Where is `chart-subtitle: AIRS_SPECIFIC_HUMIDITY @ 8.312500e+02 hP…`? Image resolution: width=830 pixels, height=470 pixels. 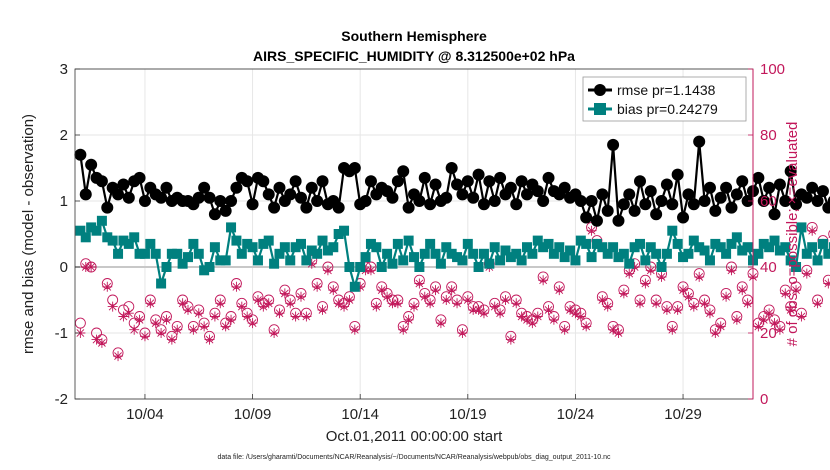 chart-subtitle: AIRS_SPECIFIC_HUMIDITY @ 8.312500e+02 hP… is located at coordinates (414, 56).